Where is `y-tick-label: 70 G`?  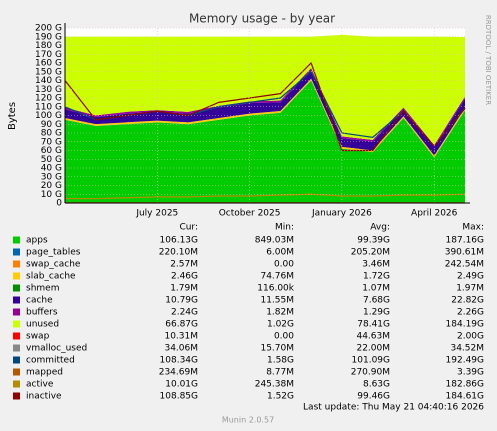 y-tick-label: 70 G is located at coordinates (51, 142).